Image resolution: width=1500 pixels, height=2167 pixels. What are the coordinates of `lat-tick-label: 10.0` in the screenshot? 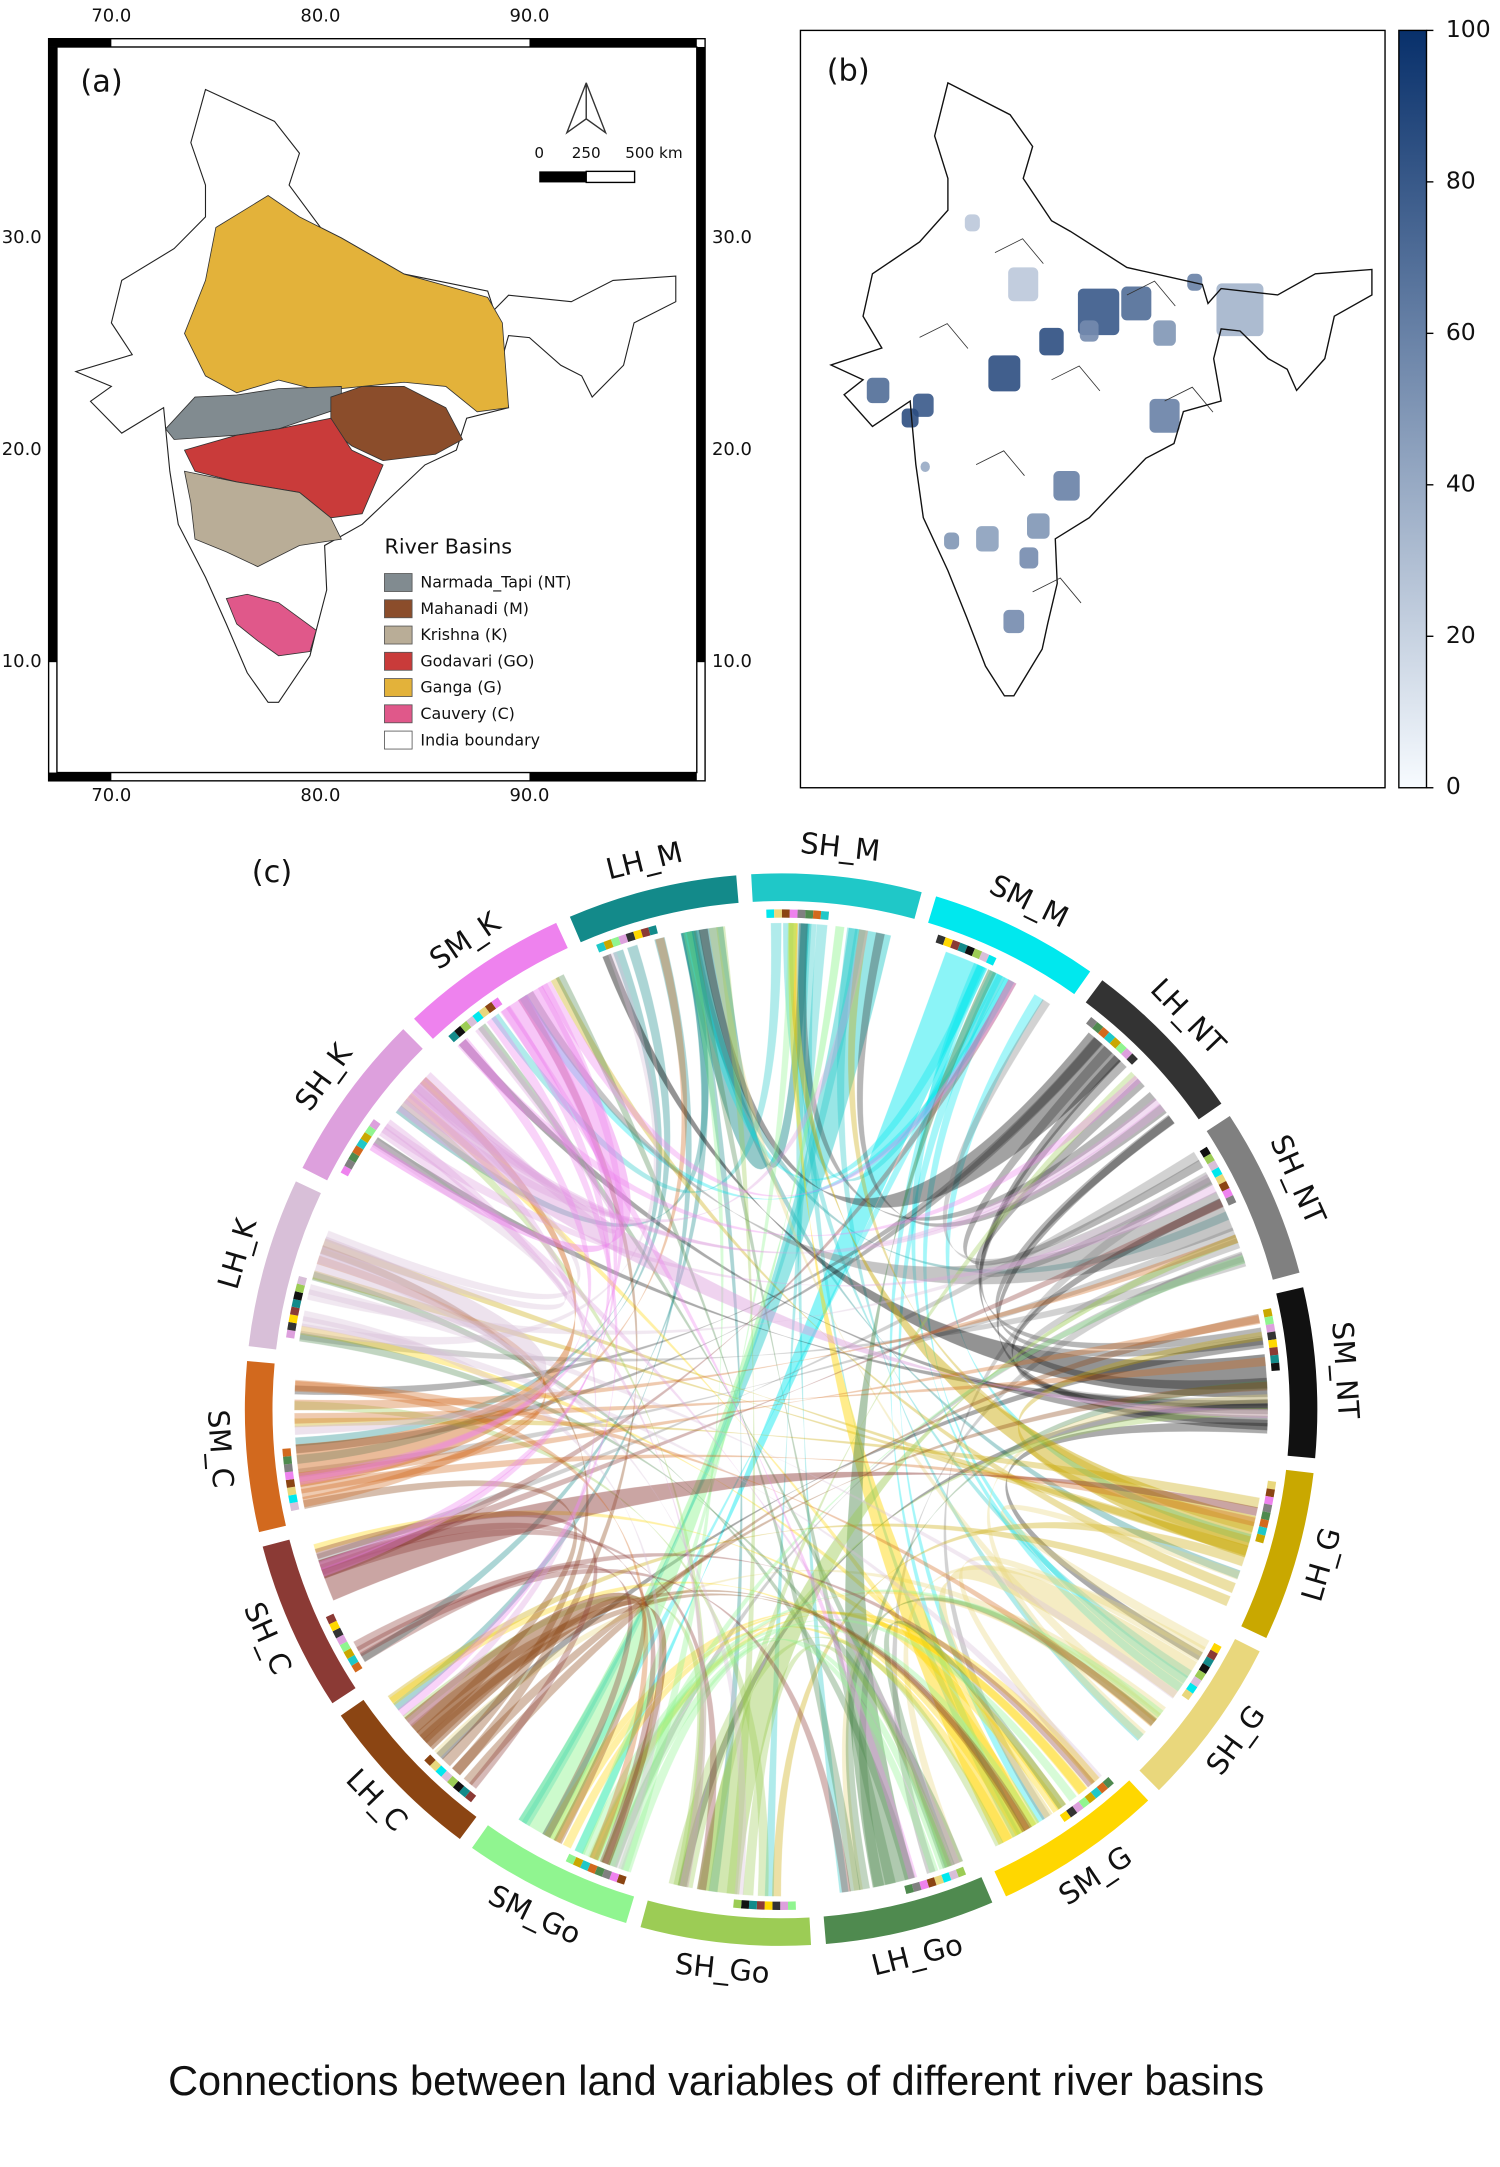 It's located at (22, 661).